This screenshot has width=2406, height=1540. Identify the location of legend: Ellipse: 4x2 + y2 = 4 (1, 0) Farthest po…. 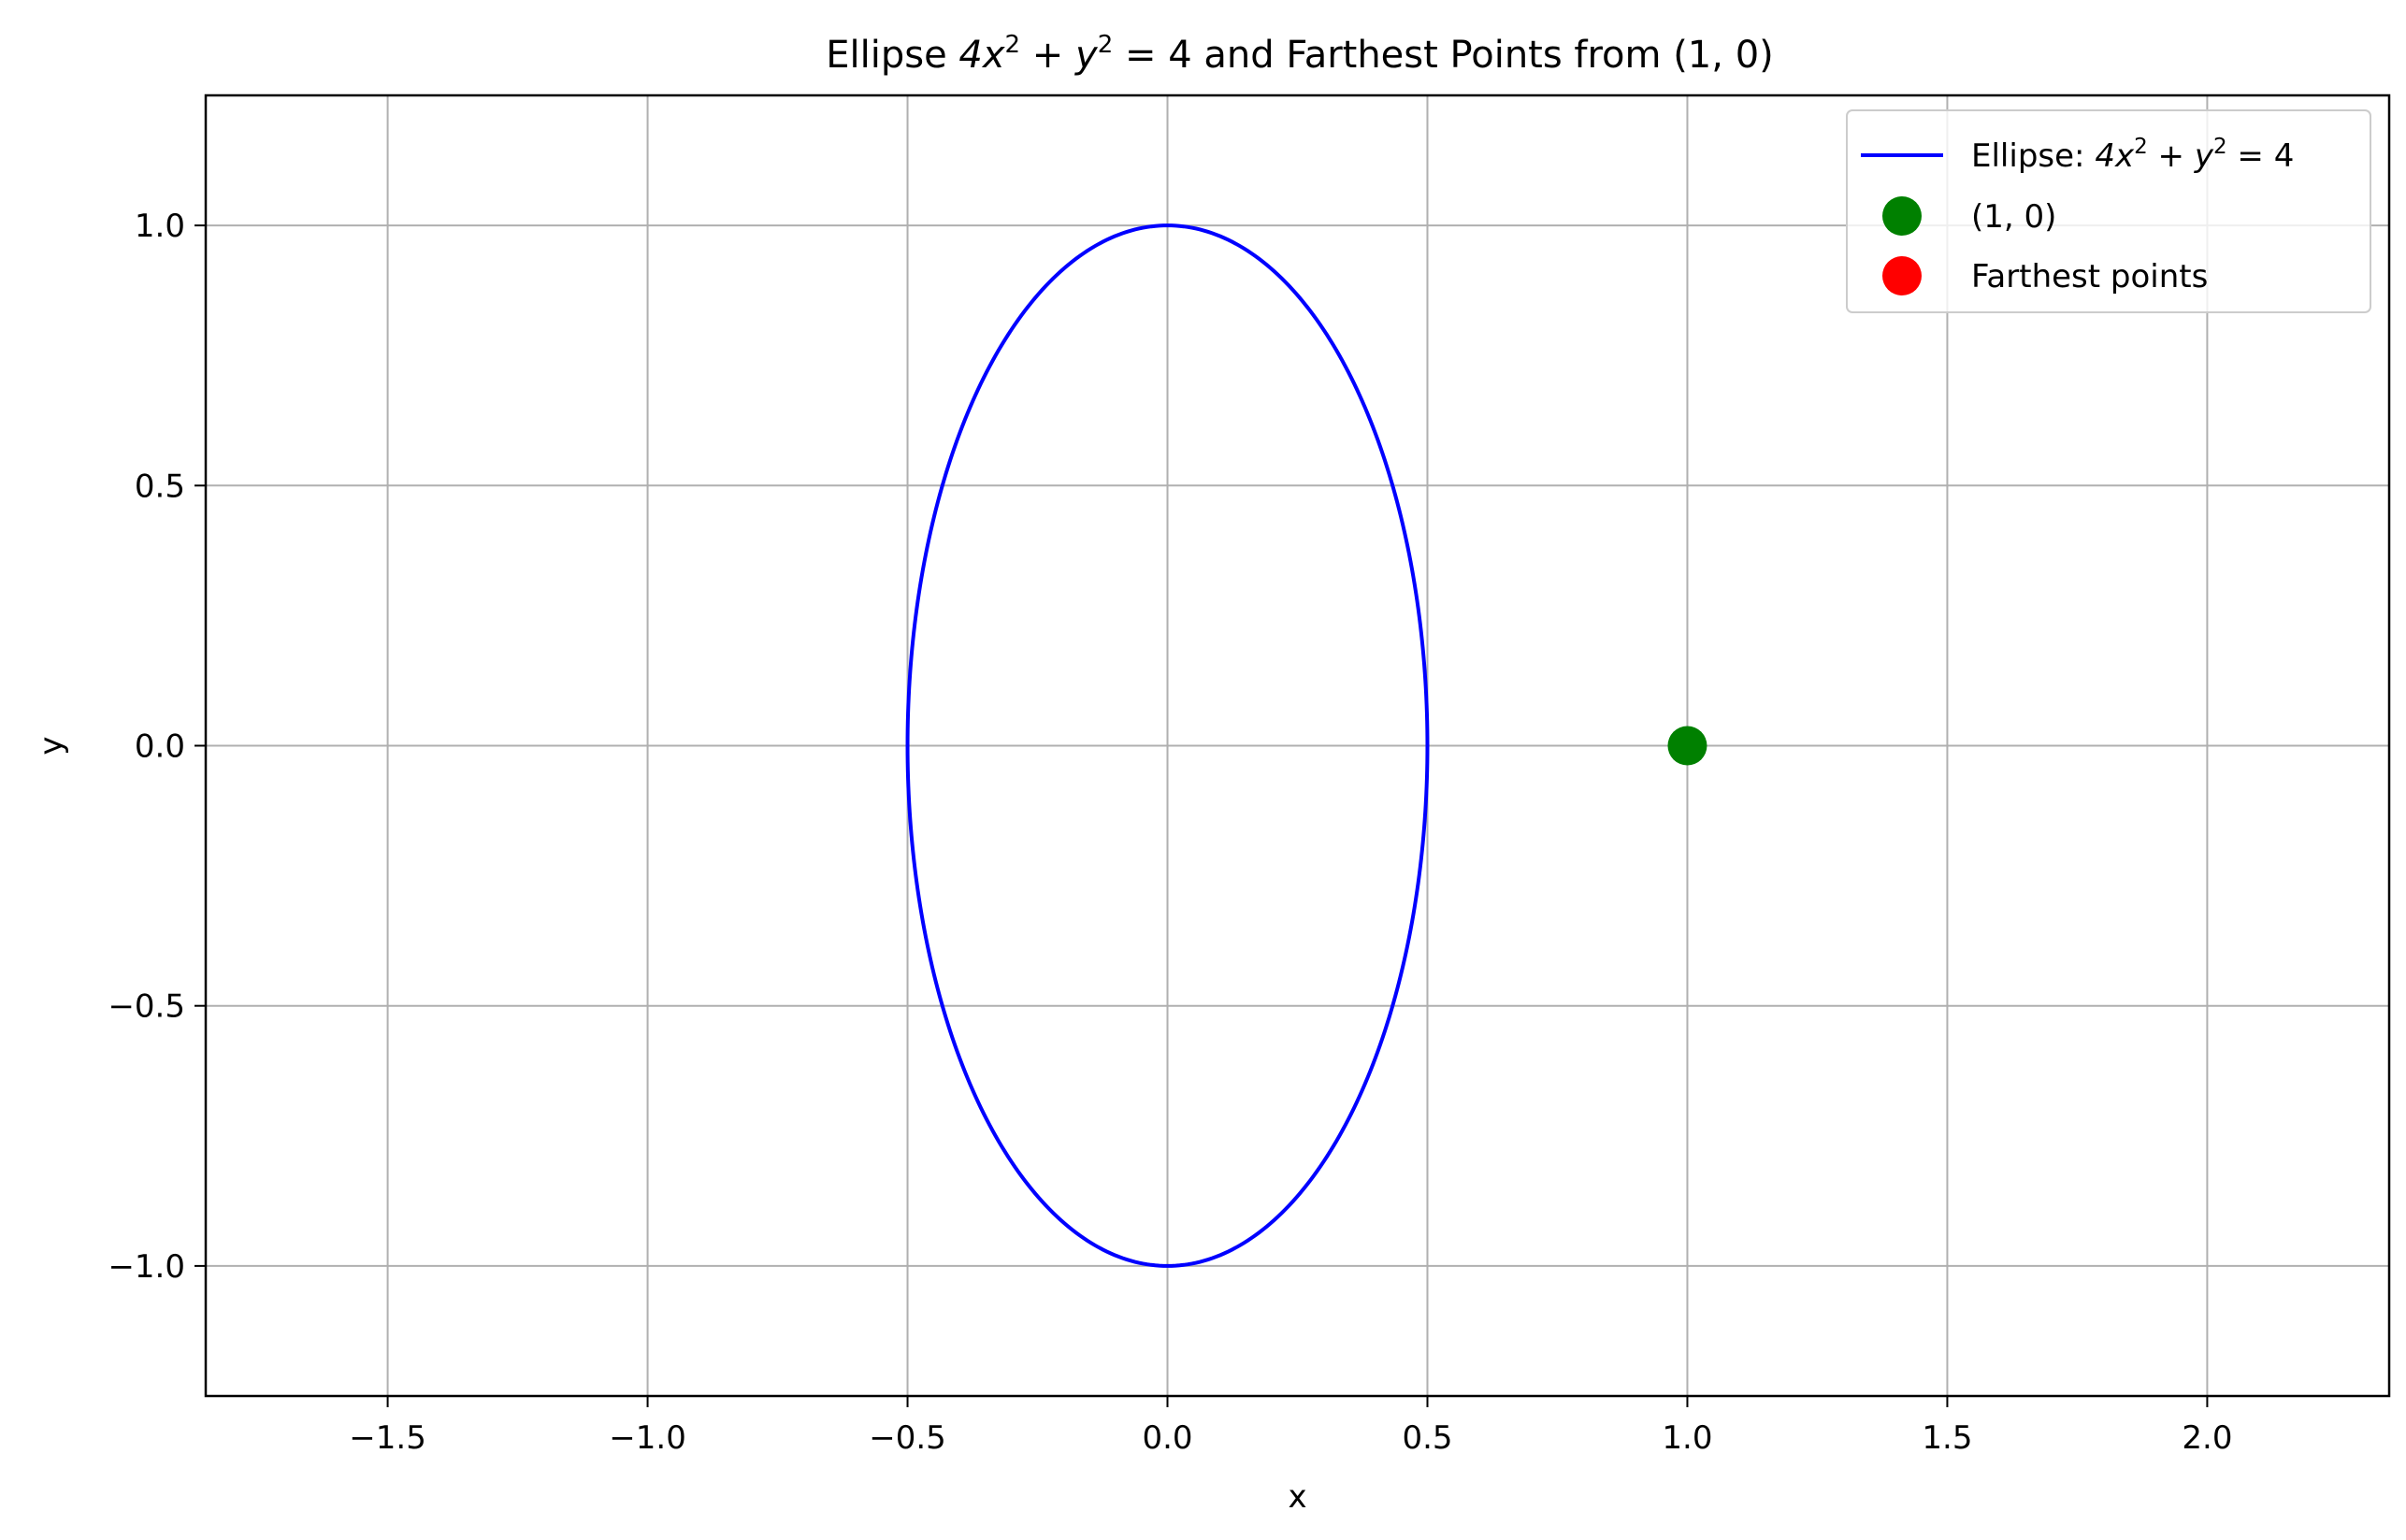
(2108, 211).